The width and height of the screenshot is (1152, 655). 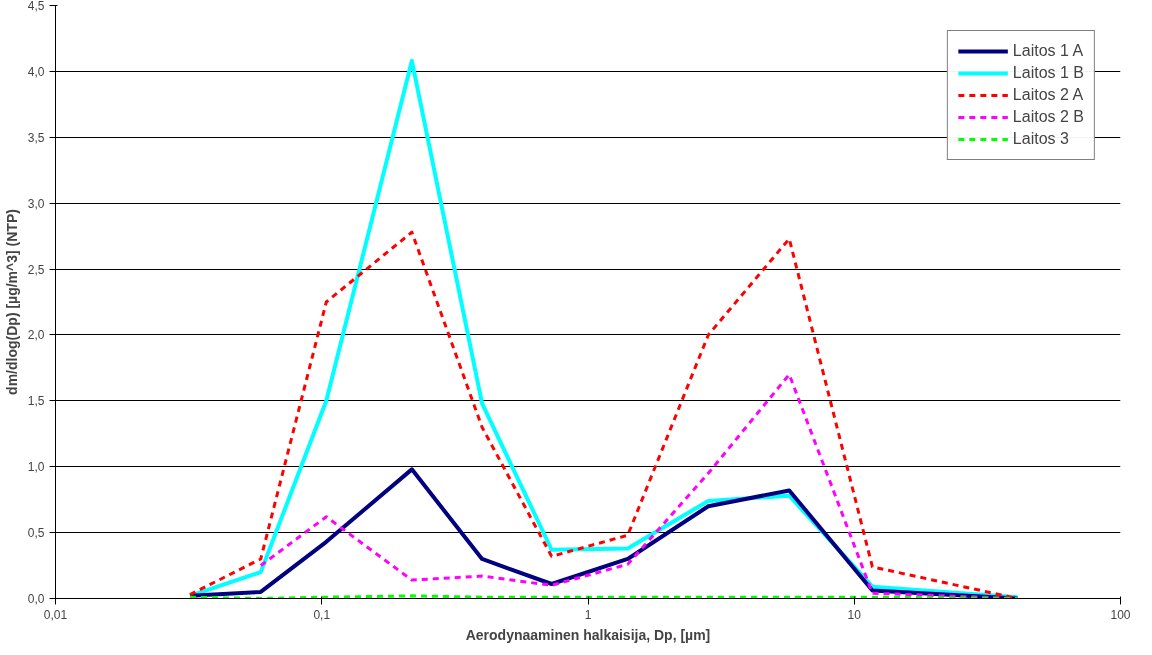 What do you see at coordinates (36, 401) in the screenshot?
I see `y-tick-label: 1,5` at bounding box center [36, 401].